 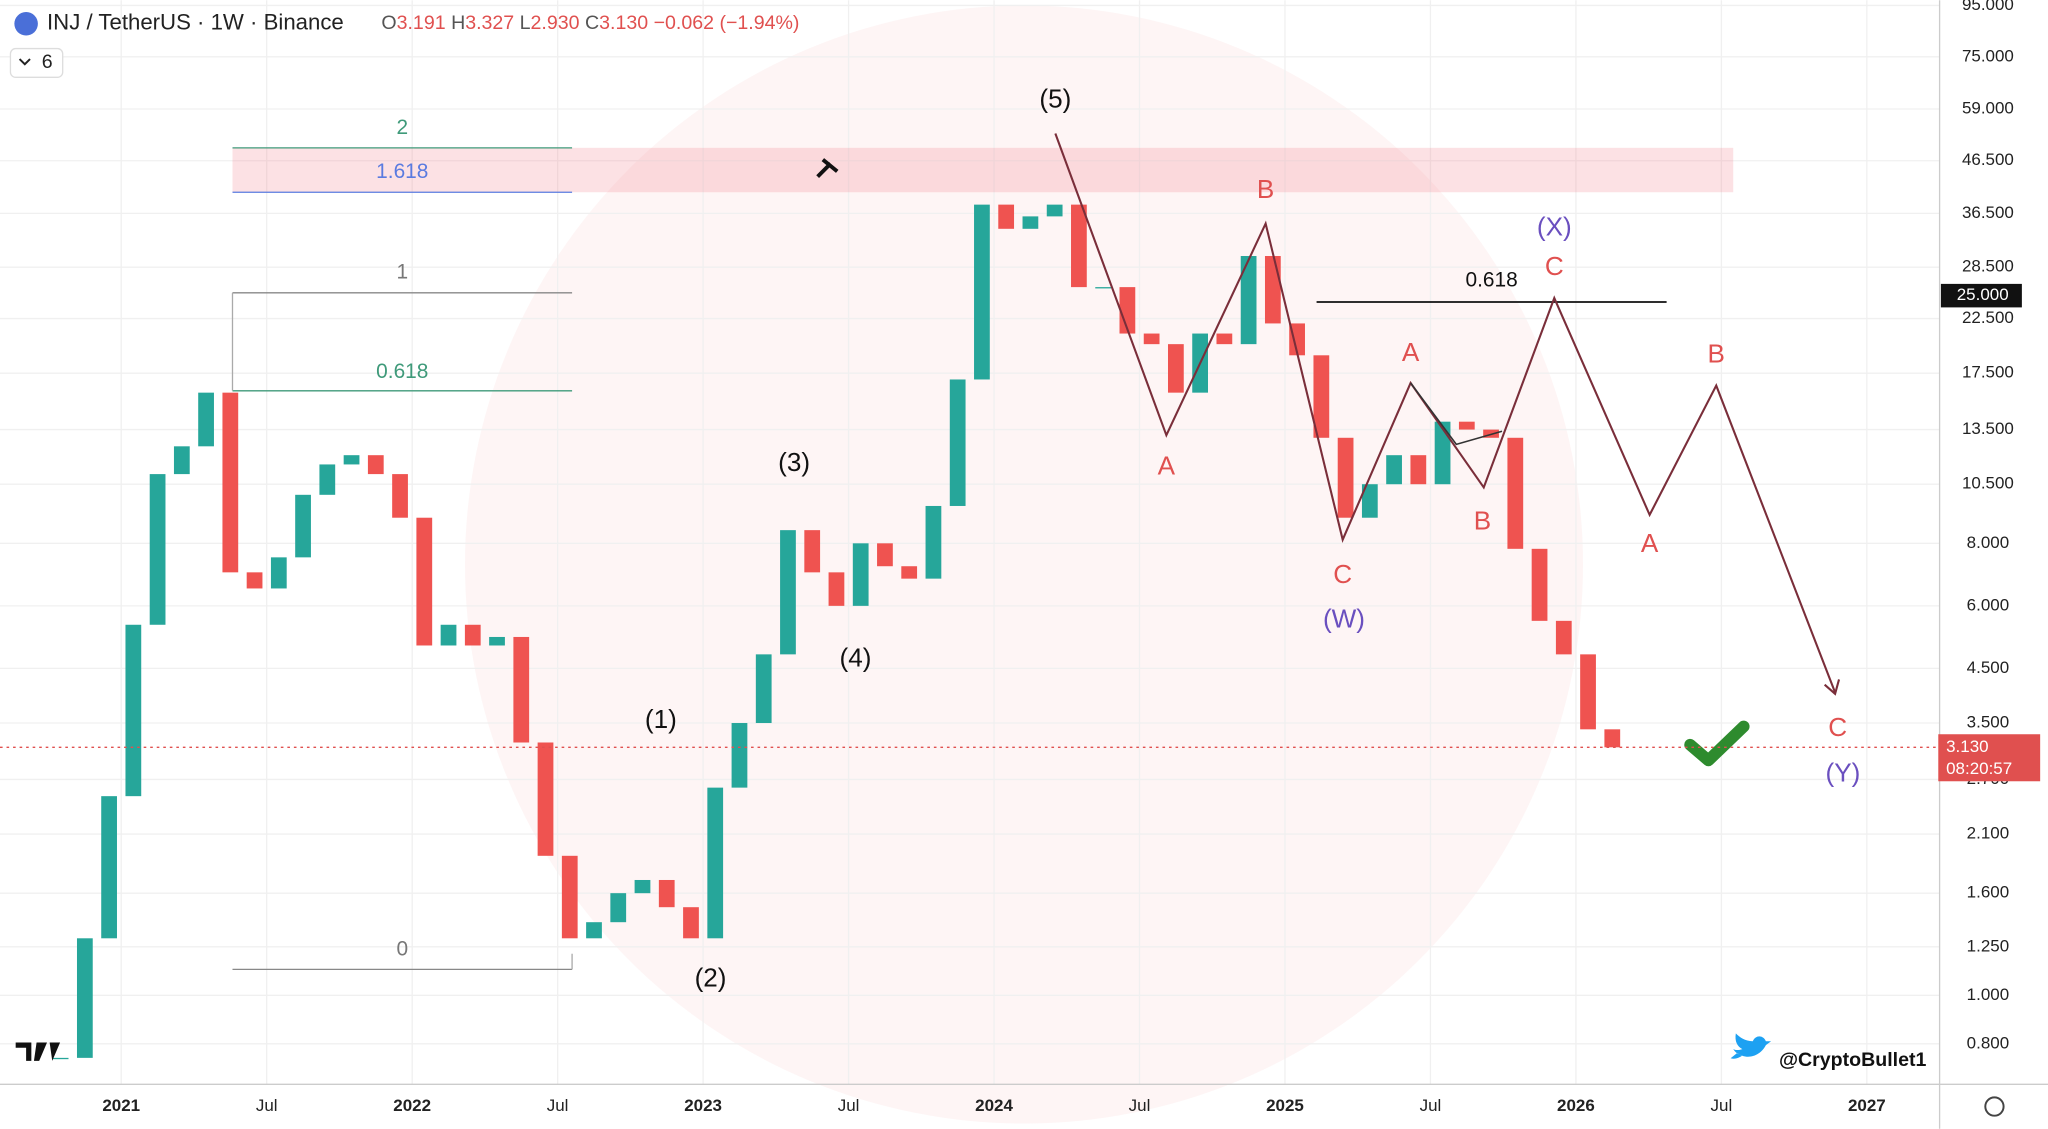 I want to click on ohlc-key: L, so click(x=525, y=23).